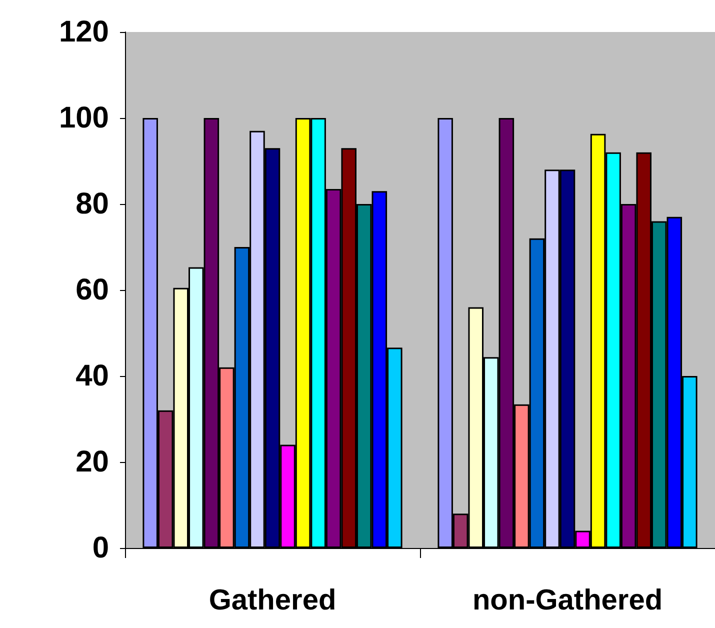  I want to click on y-tick-label: 0, so click(100, 548).